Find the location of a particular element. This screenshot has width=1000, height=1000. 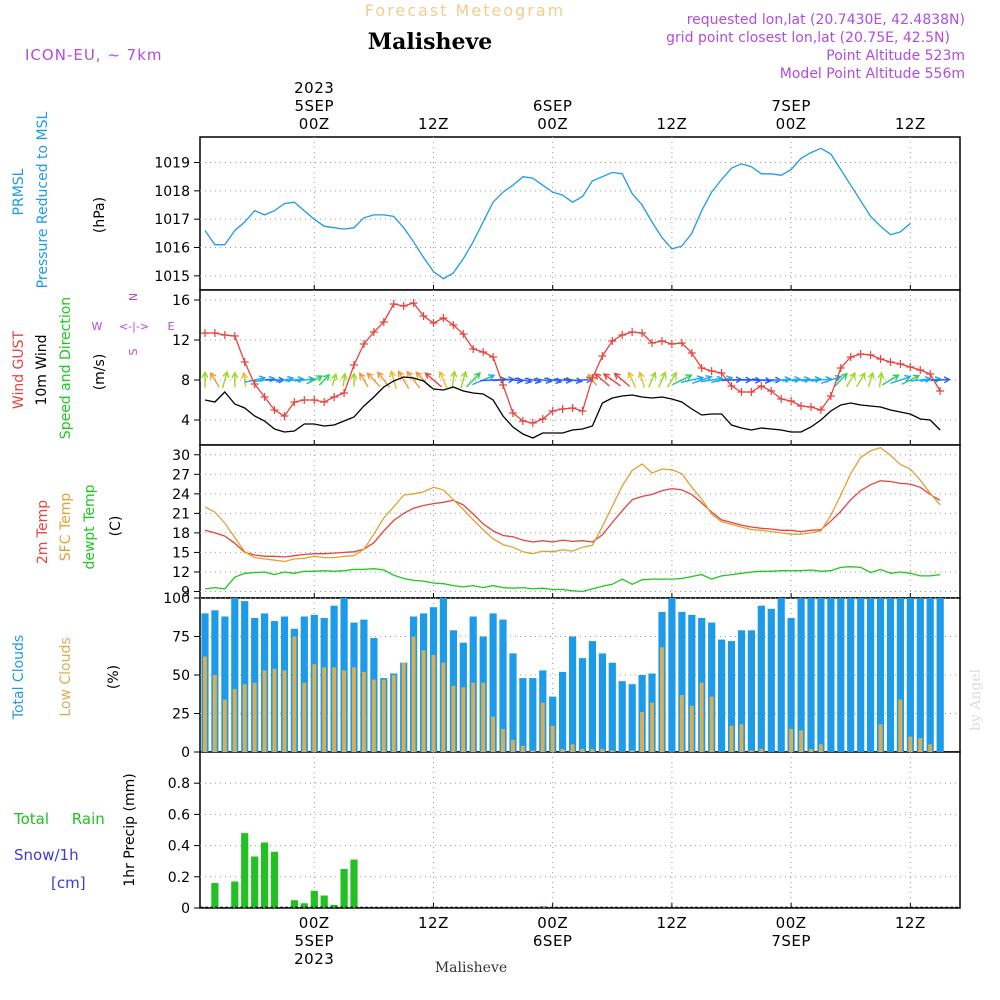

bottom-time-label: 12Z is located at coordinates (910, 923).